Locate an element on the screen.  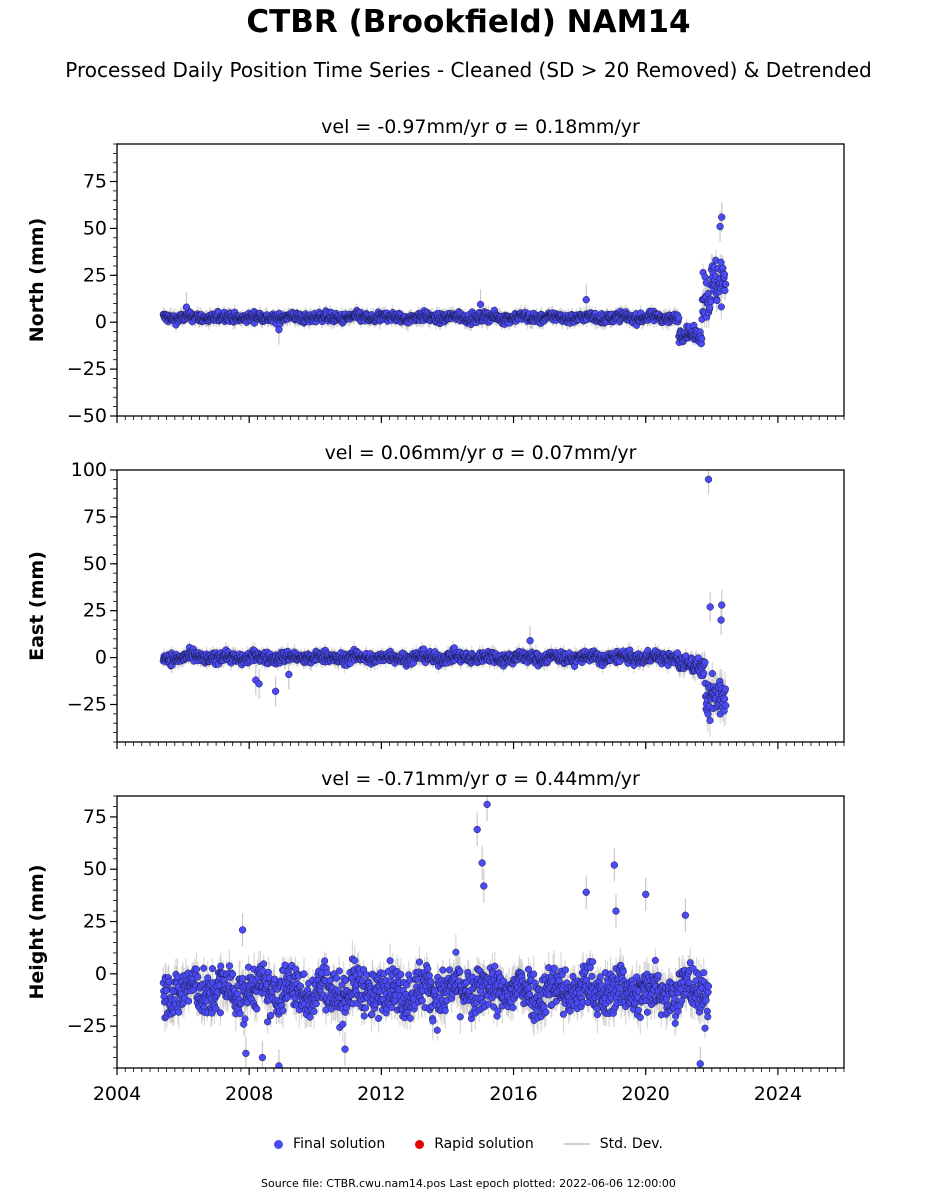
y-axis-label: North (mm) is located at coordinates (37, 280).